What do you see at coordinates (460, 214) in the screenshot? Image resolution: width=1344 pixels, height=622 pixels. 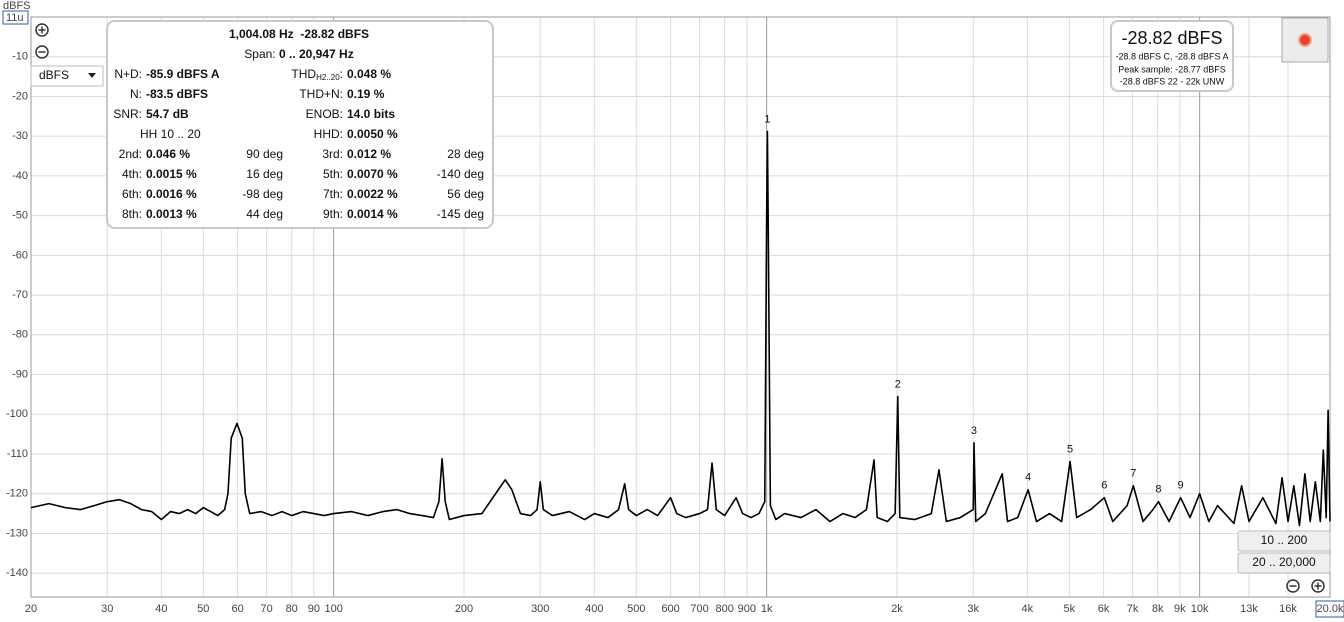 I see `metric-phase: -145 deg` at bounding box center [460, 214].